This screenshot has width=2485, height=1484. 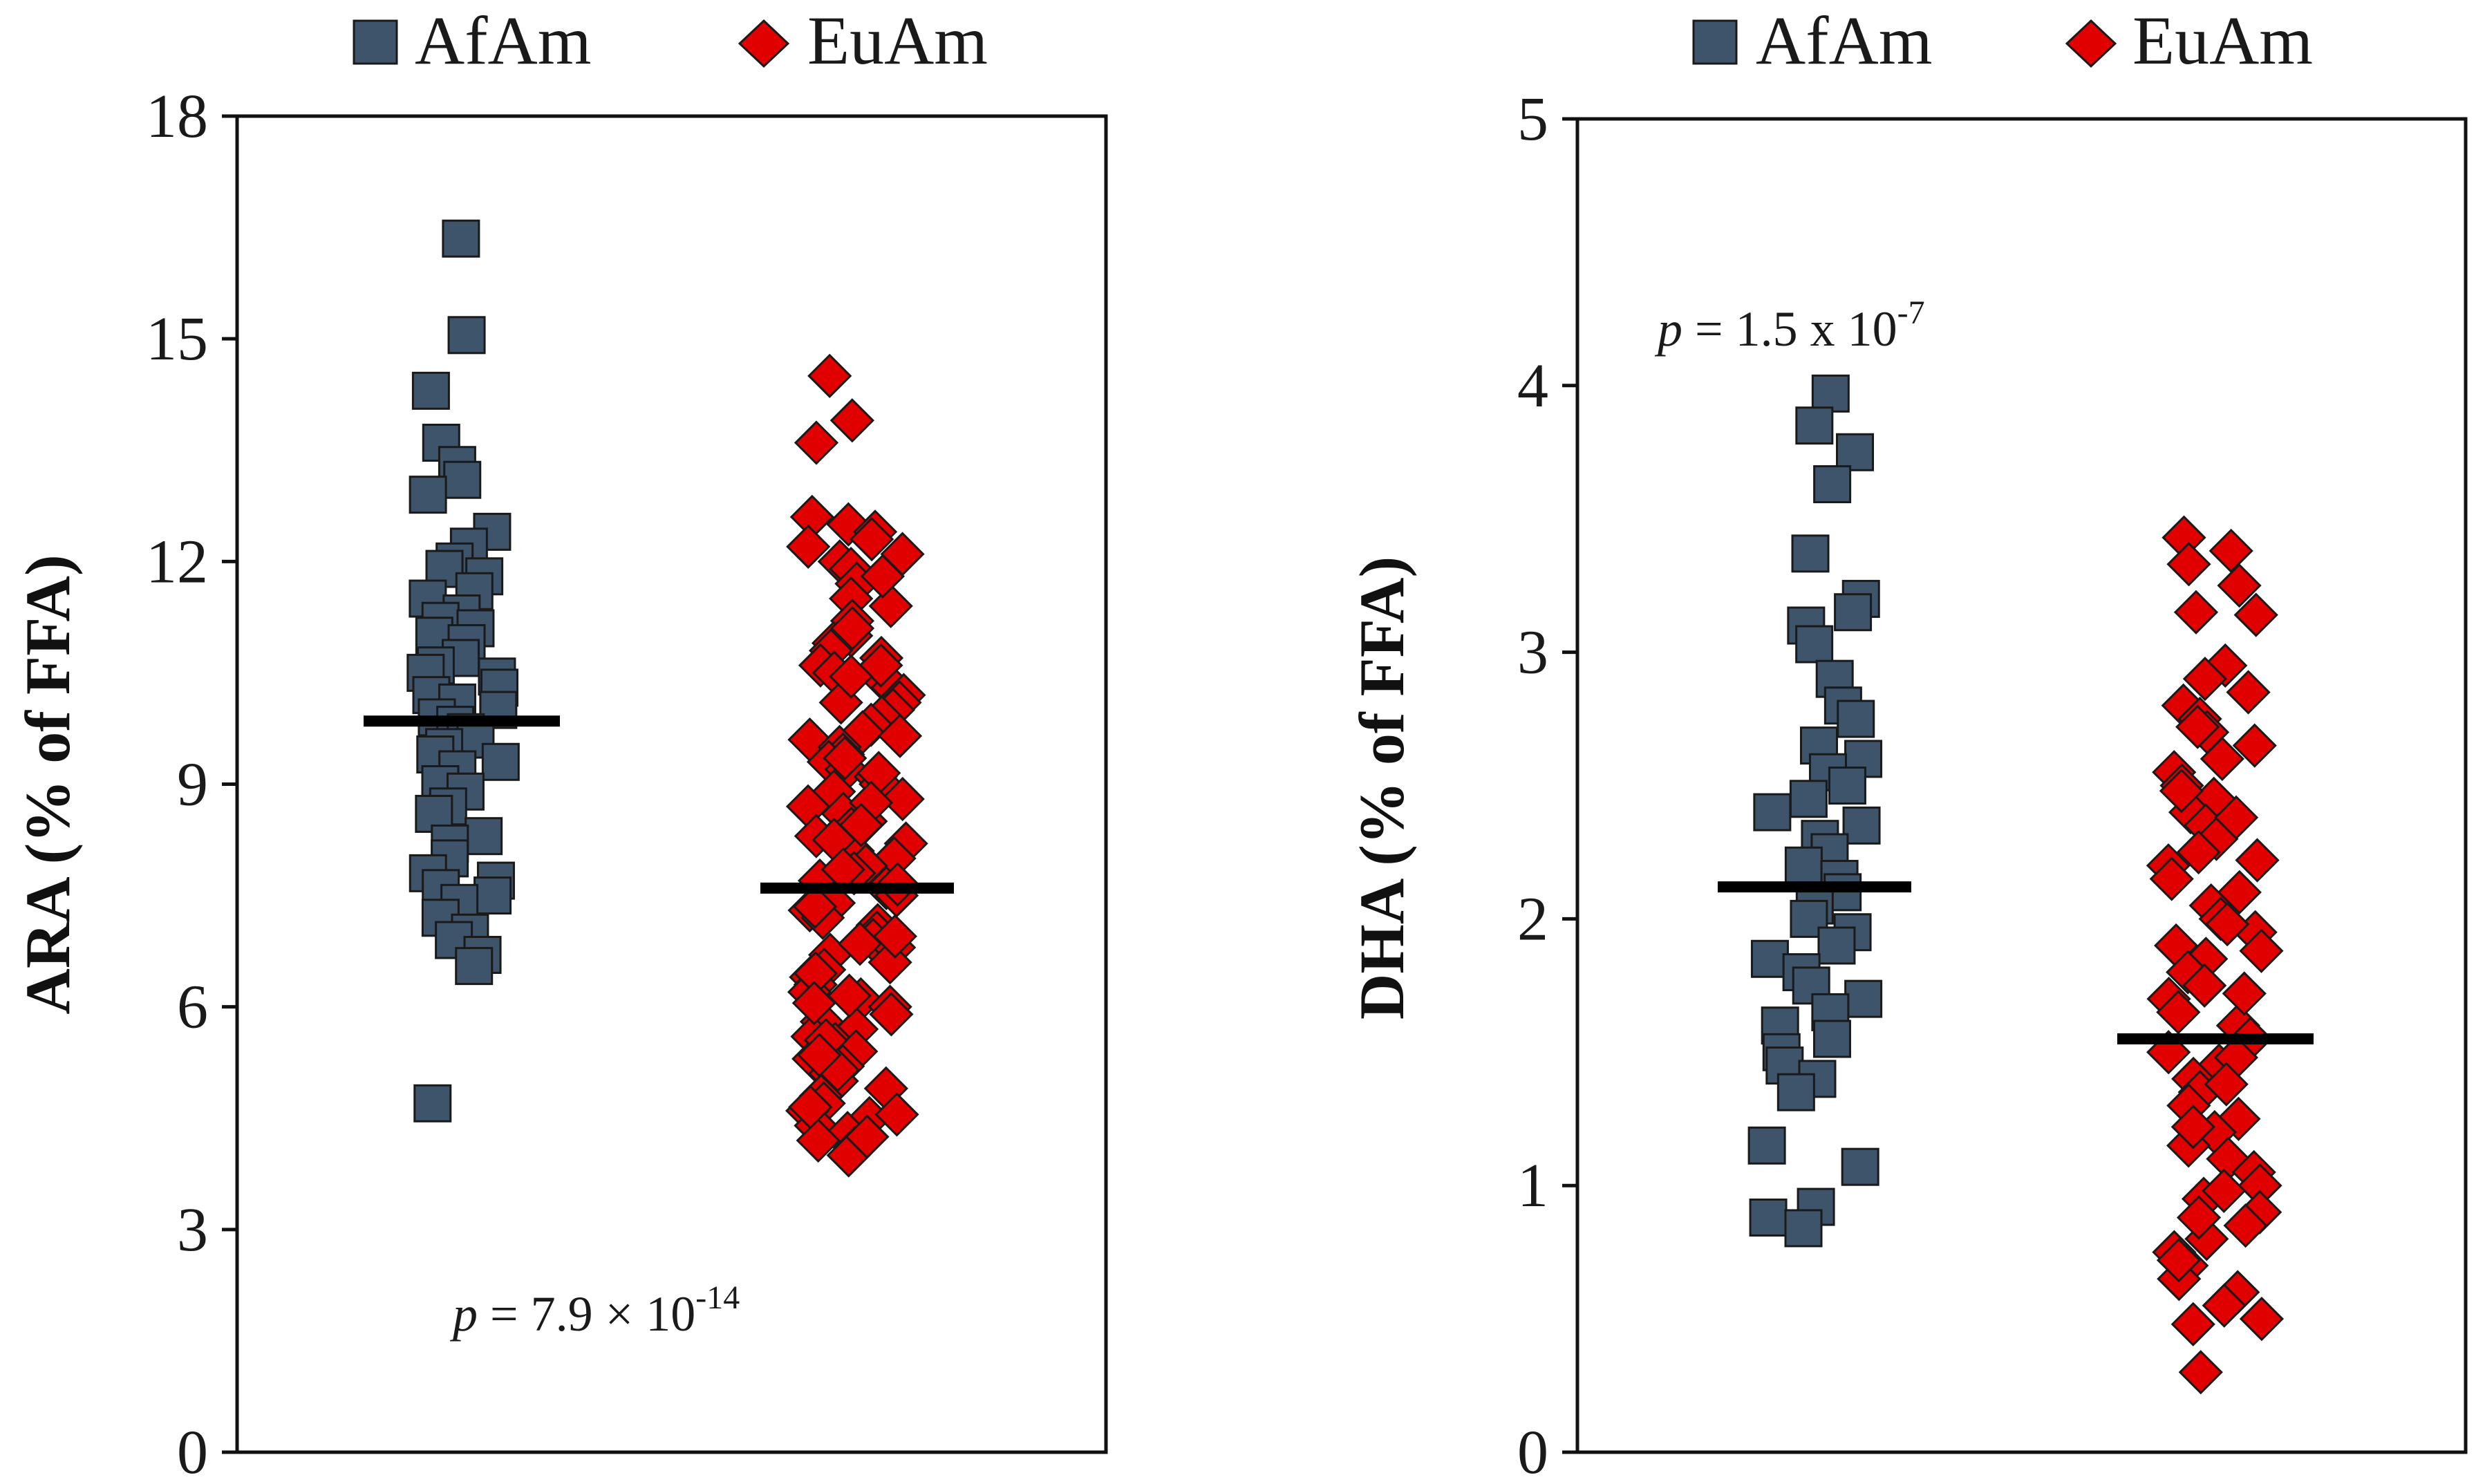 I want to click on ara-y-tick-label: 0, so click(x=192, y=1451).